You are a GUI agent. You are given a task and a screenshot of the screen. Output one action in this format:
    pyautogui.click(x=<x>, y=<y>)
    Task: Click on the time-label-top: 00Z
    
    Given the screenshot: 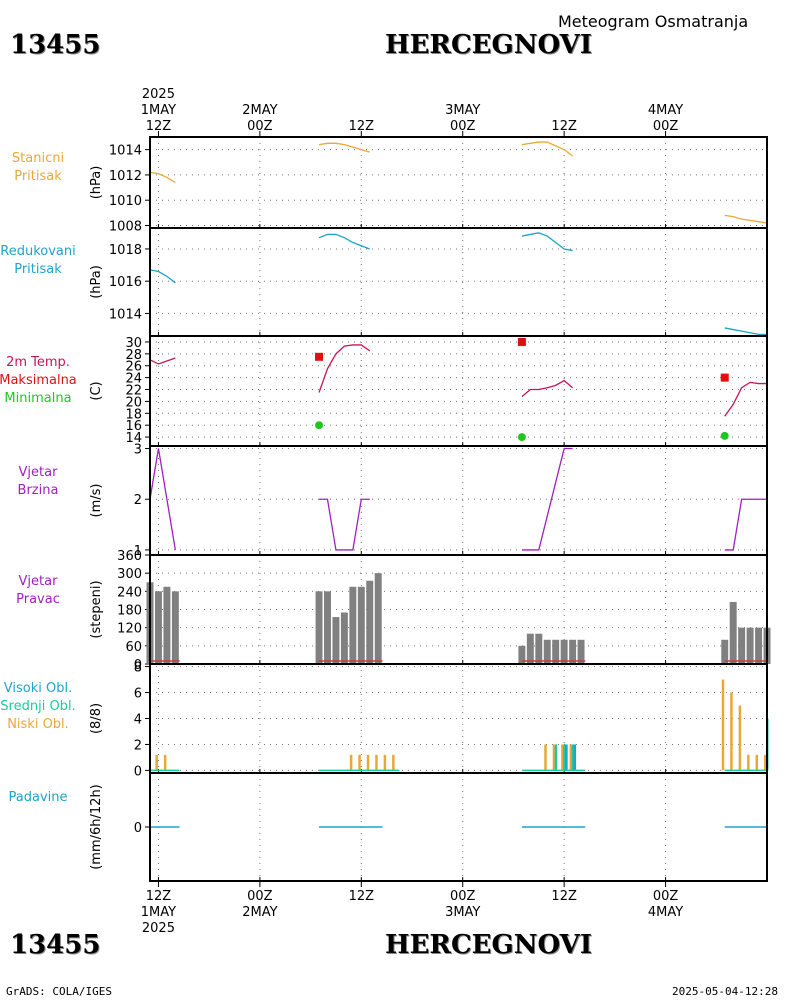 What is the action you would take?
    pyautogui.click(x=260, y=126)
    